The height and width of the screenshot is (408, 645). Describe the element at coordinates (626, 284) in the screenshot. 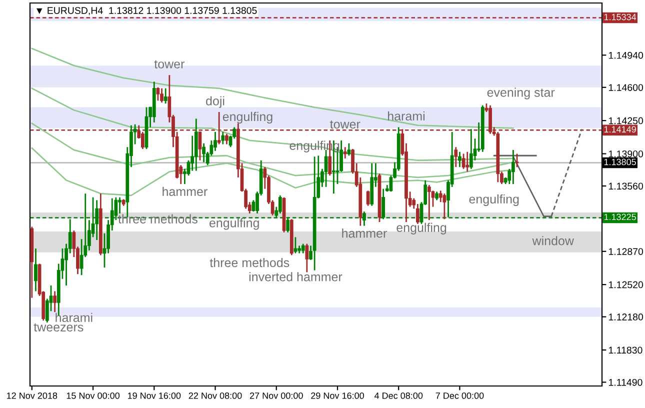

I see `y-tick-label: 1.12520` at that location.